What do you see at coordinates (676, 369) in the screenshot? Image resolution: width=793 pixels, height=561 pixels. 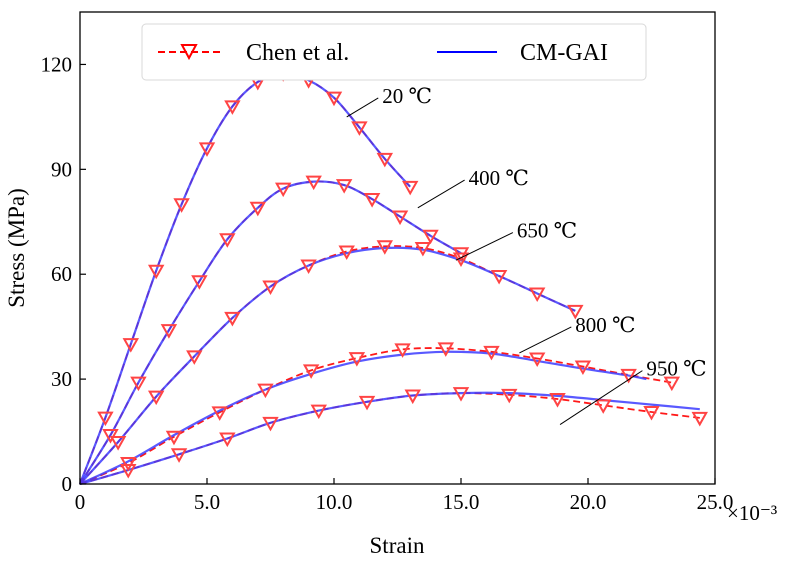 I see `annotation-label: 950 ℃` at bounding box center [676, 369].